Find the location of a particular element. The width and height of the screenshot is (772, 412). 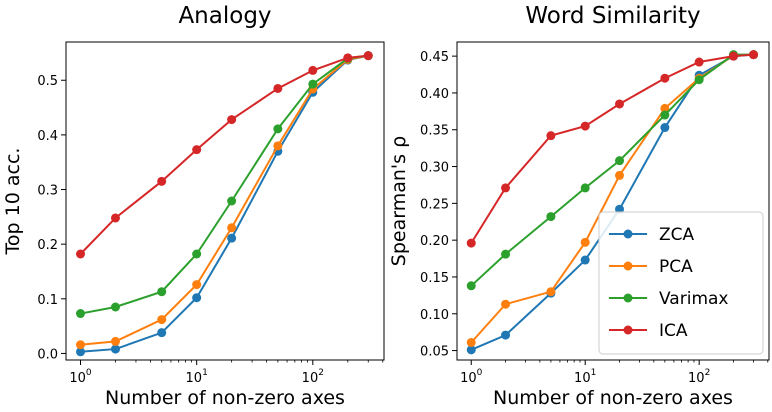

legend-label-zca: ZCA is located at coordinates (677, 235).